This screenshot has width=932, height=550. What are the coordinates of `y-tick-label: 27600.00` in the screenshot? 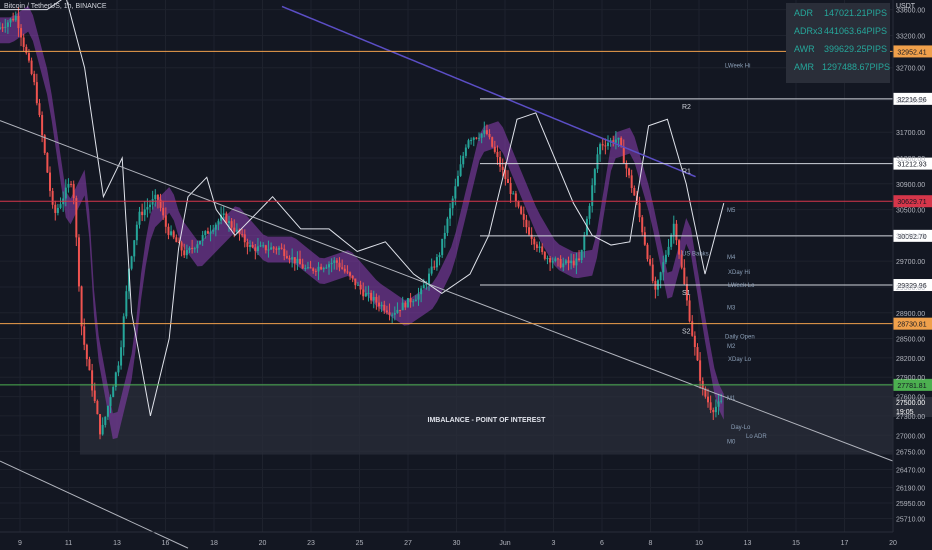 It's located at (910, 398).